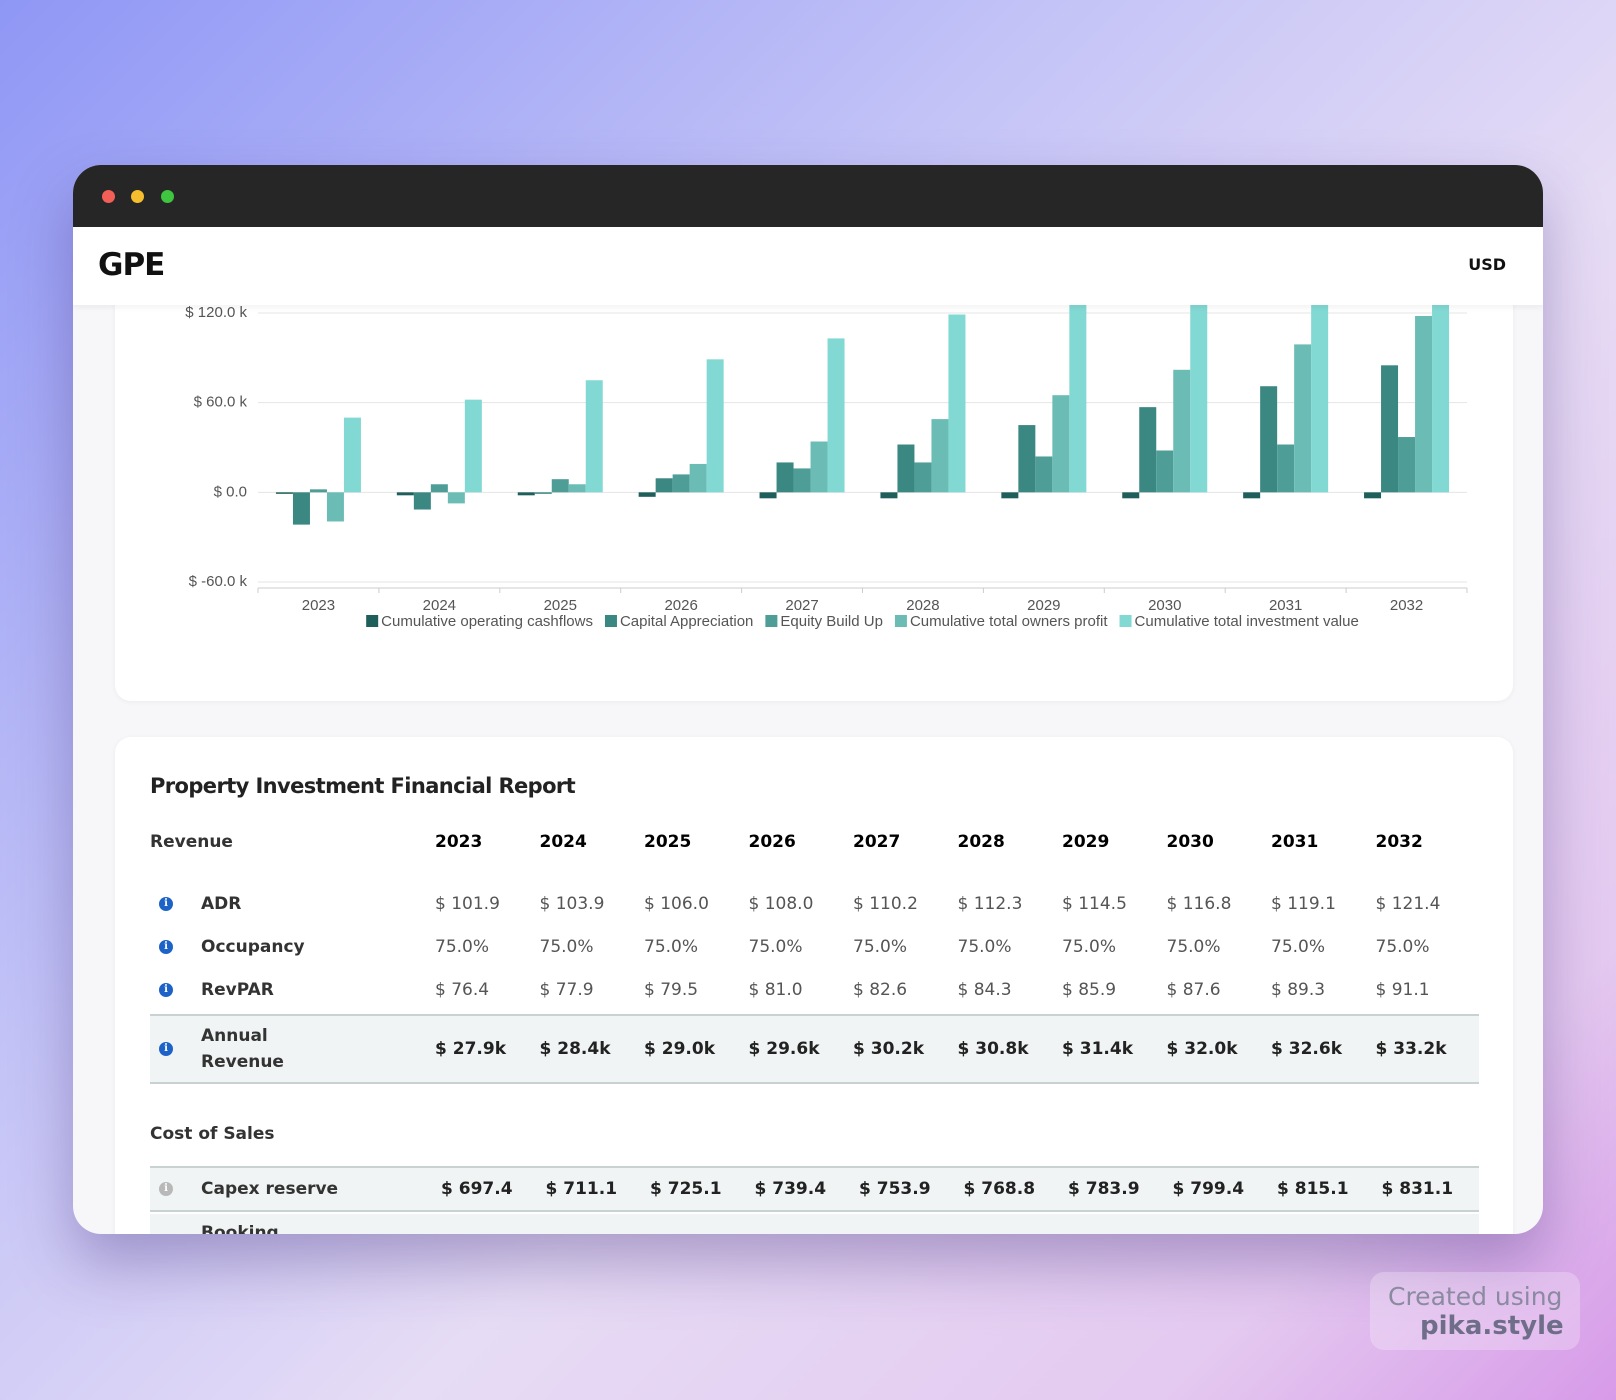 Image resolution: width=1616 pixels, height=1400 pixels. What do you see at coordinates (487, 621) in the screenshot?
I see `legend-label: Cumulative operating cashflows` at bounding box center [487, 621].